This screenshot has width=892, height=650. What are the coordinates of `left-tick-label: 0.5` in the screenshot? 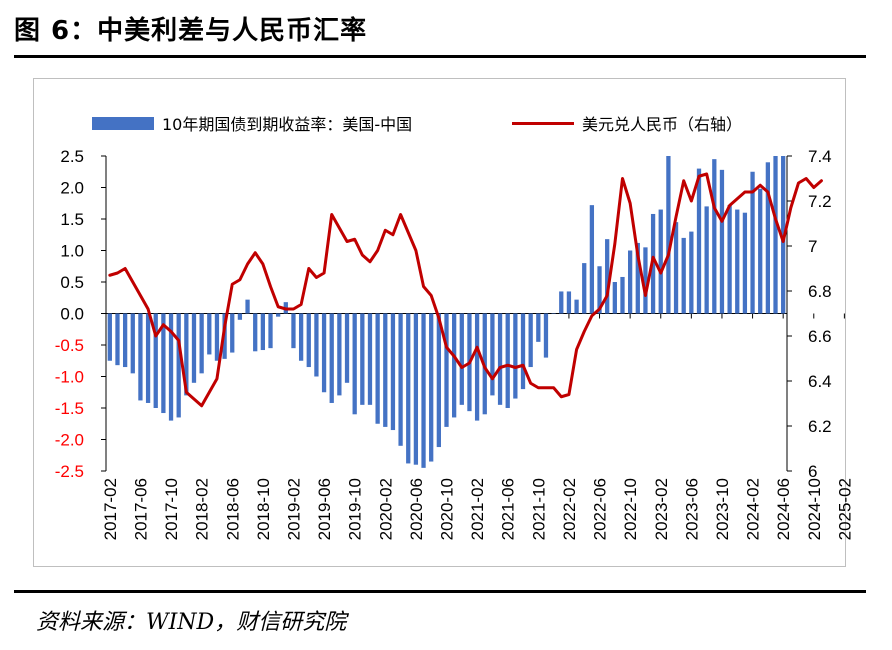 It's located at (72, 282).